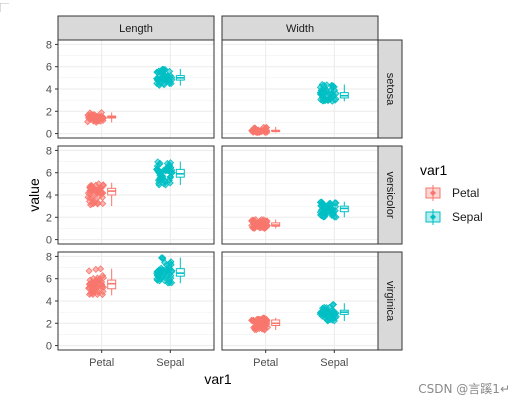 This screenshot has width=516, height=403. I want to click on corner-mark-icon, so click(4, 7).